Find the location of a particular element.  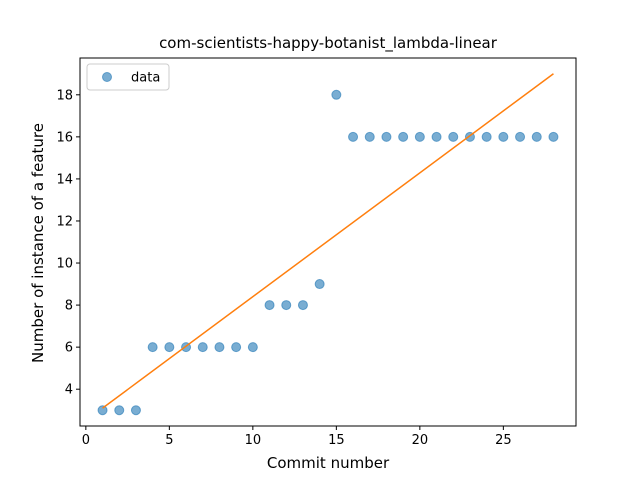

legend: data is located at coordinates (128, 77).